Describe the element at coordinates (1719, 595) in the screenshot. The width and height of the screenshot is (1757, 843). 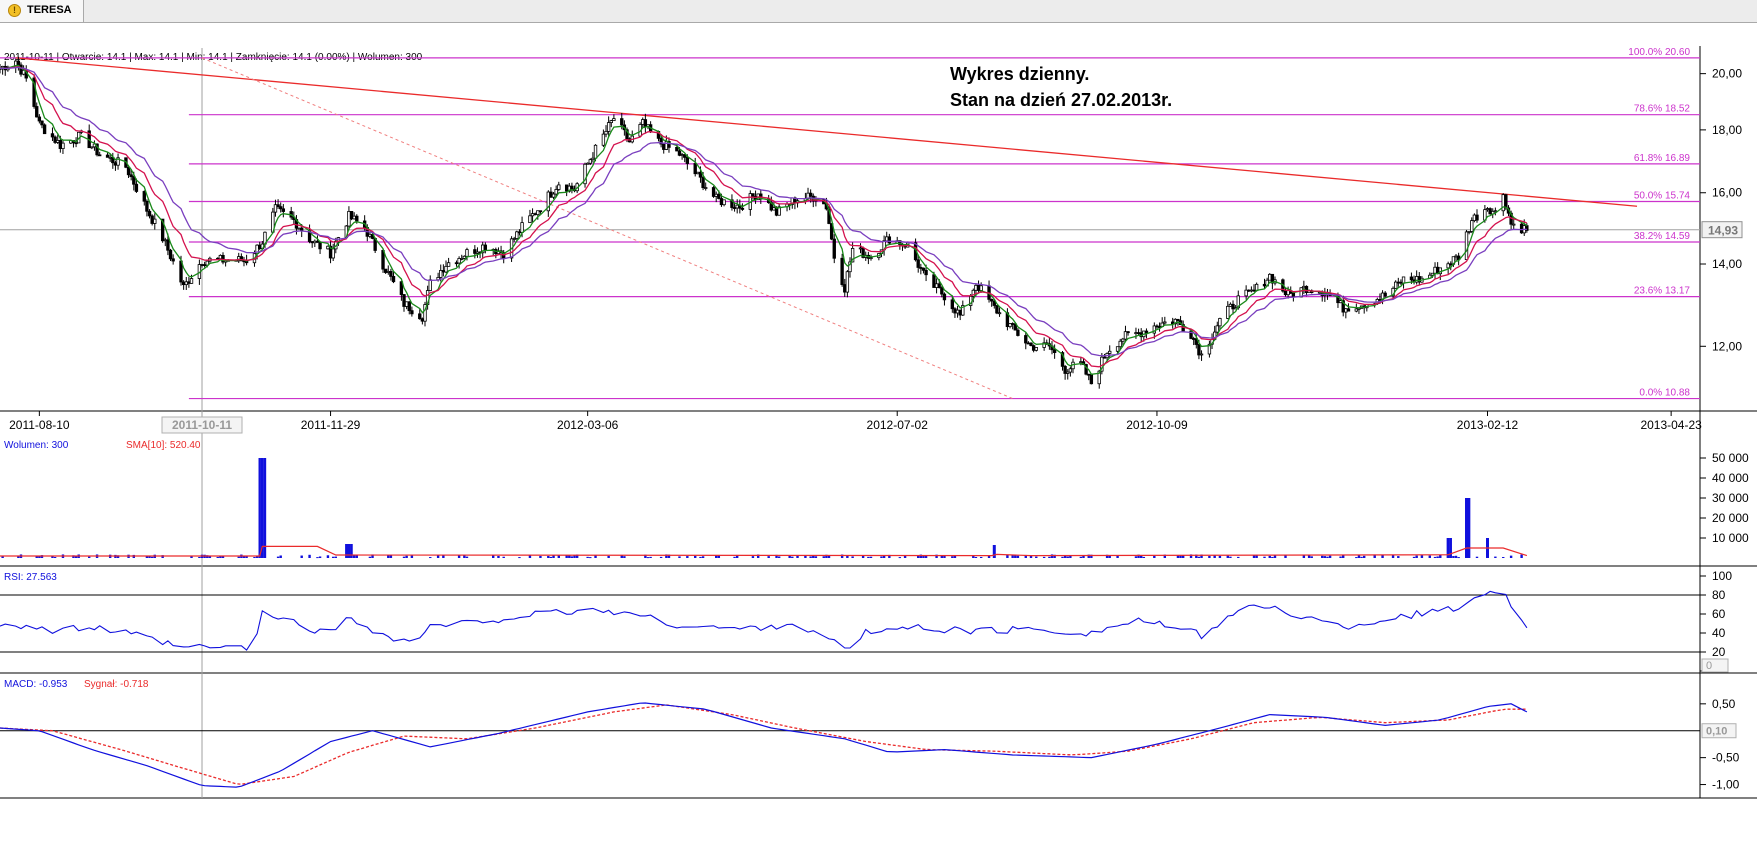
I see `rsi-y-tick-label: 80` at that location.